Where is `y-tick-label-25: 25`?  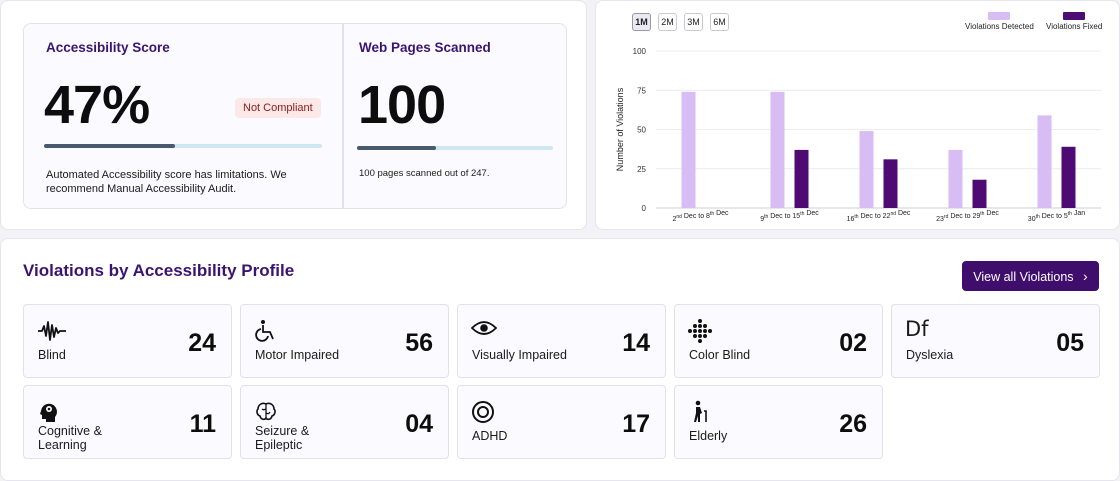 y-tick-label-25: 25 is located at coordinates (641, 169).